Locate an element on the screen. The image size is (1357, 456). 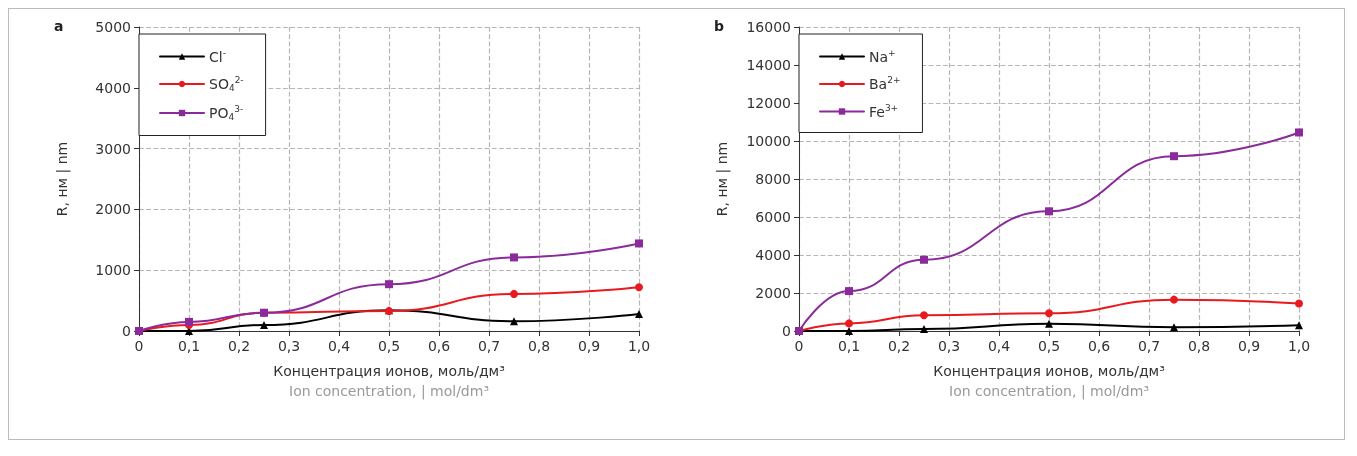
legend-label: Cl- is located at coordinates (217, 56).